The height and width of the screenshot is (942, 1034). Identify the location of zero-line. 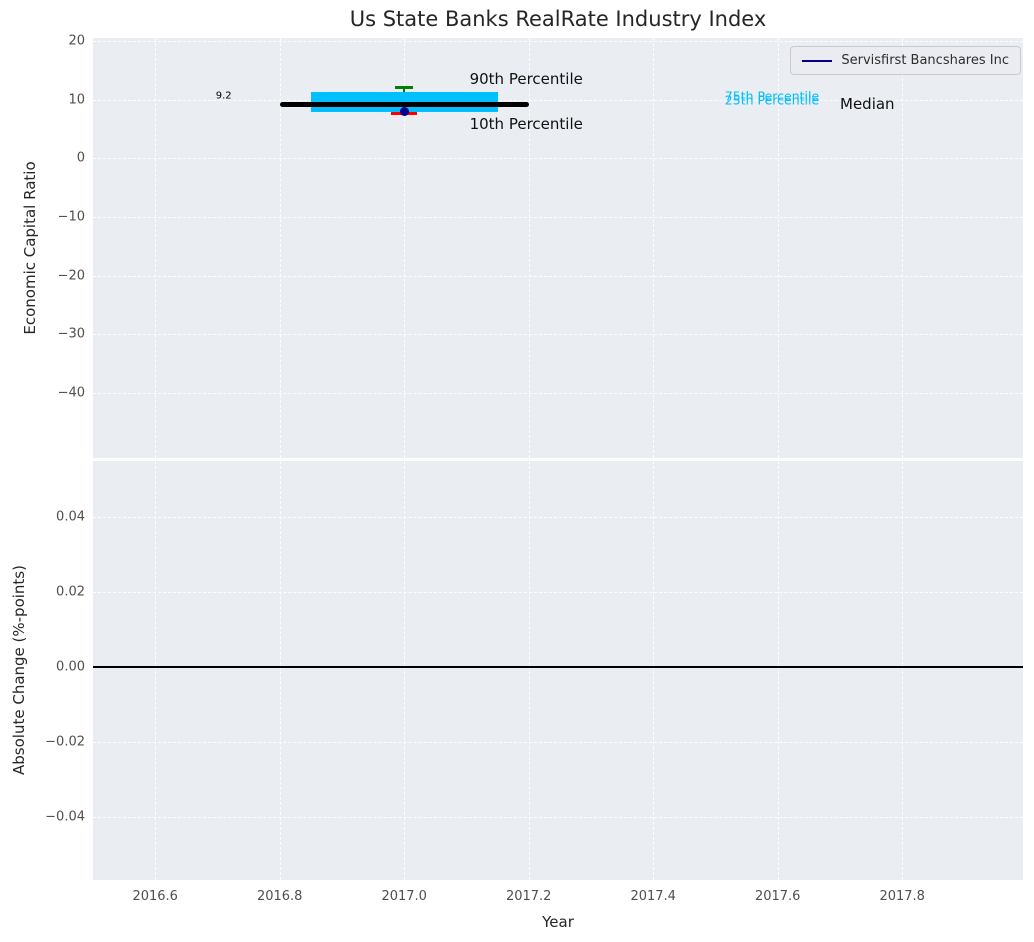
(558, 667).